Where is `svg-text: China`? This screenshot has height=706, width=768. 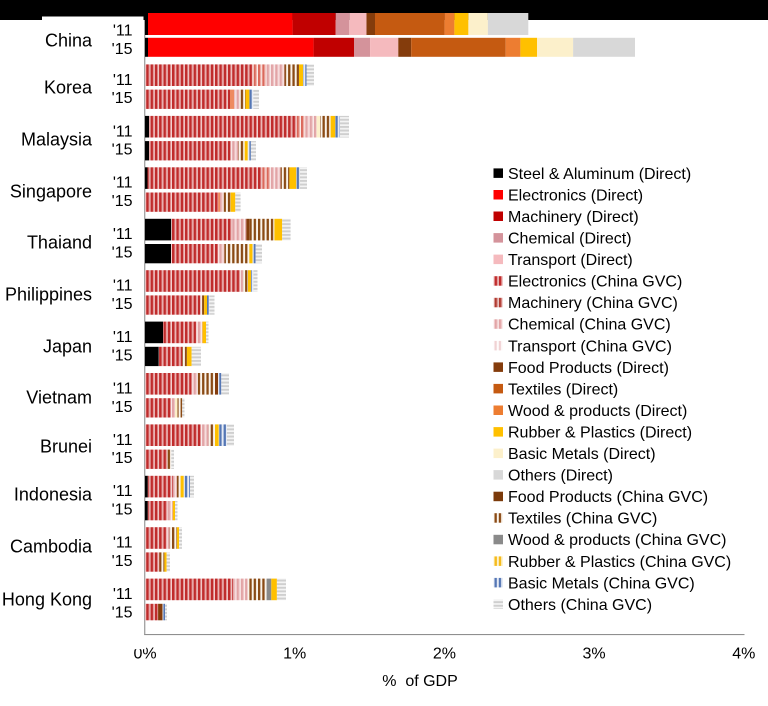 svg-text: China is located at coordinates (69, 41).